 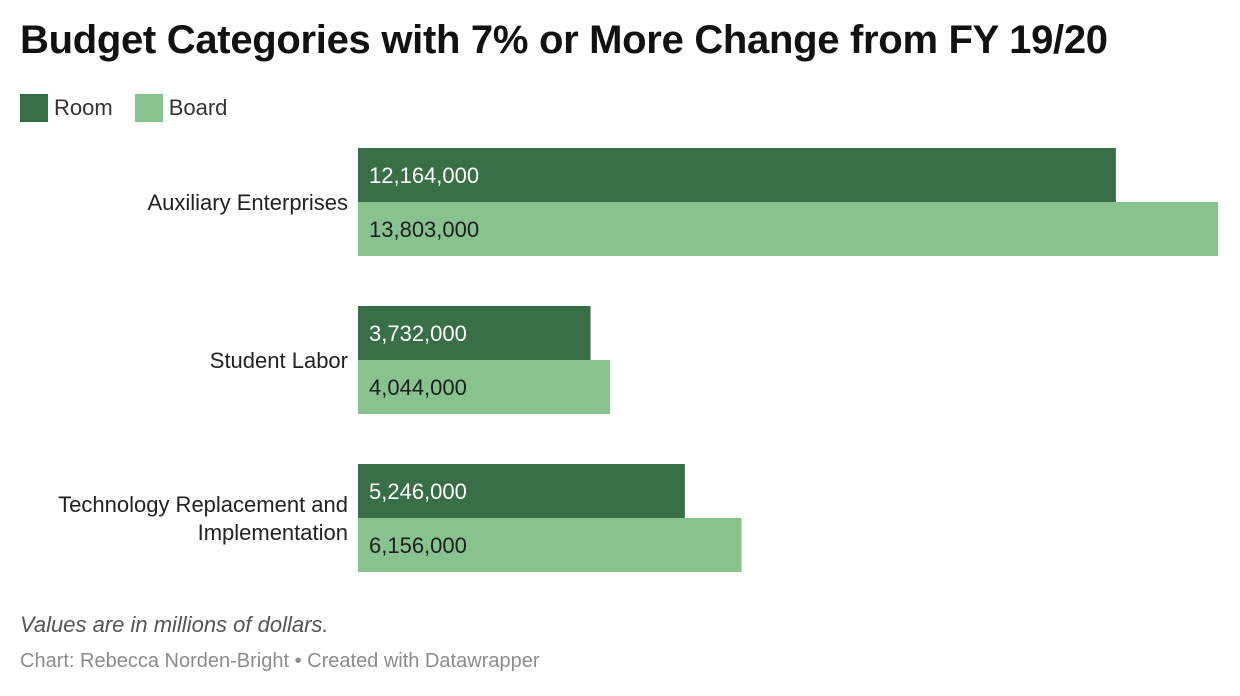 I want to click on chart-notes: Values are in millions of dollars., so click(x=174, y=624).